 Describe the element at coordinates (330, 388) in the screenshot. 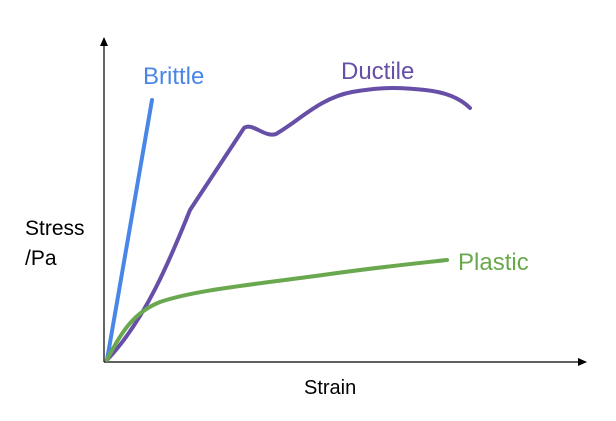

I see `x-axis-label: Strain` at that location.